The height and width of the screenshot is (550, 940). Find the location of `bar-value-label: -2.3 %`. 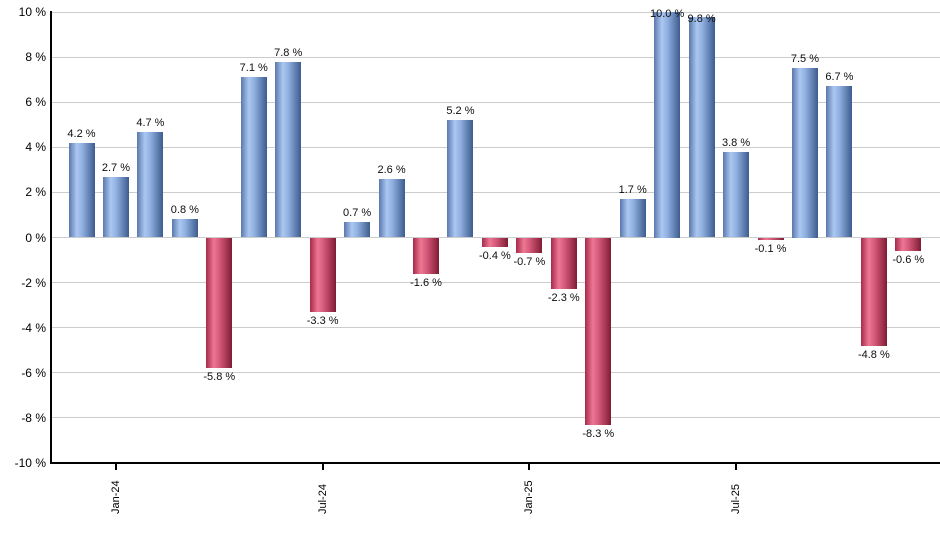

bar-value-label: -2.3 % is located at coordinates (563, 298).